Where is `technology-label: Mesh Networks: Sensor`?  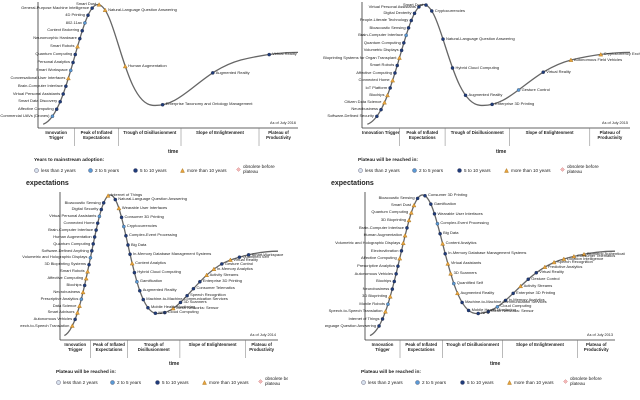 technology-label: Mesh Networks: Sensor is located at coordinates (512, 311).